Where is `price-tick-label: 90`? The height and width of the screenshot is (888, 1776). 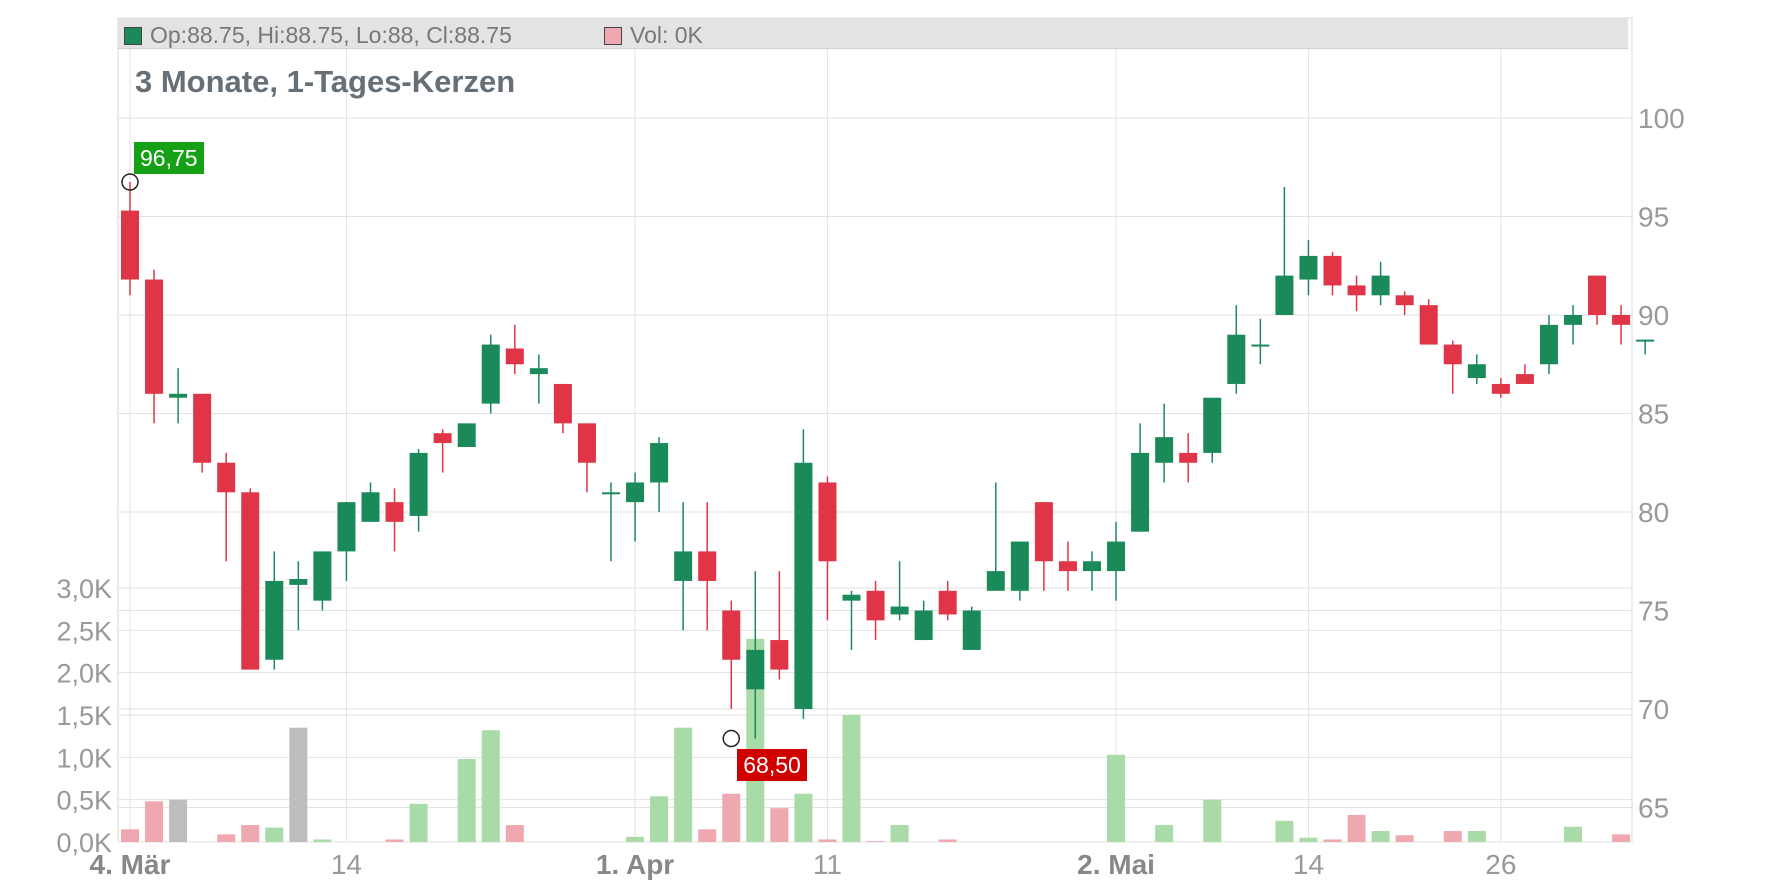 price-tick-label: 90 is located at coordinates (1653, 315).